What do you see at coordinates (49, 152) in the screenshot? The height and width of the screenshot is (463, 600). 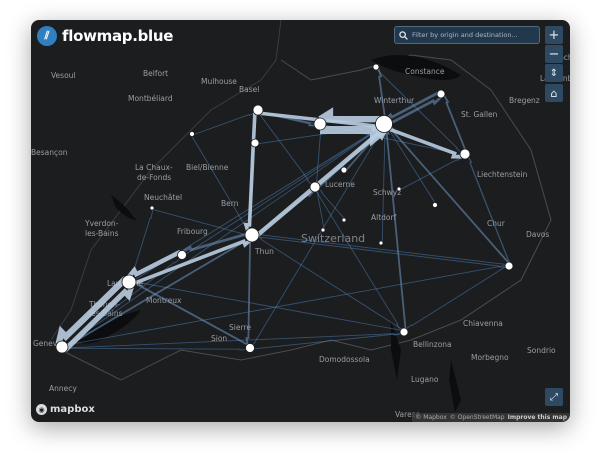 I see `place-label: Besançon` at bounding box center [49, 152].